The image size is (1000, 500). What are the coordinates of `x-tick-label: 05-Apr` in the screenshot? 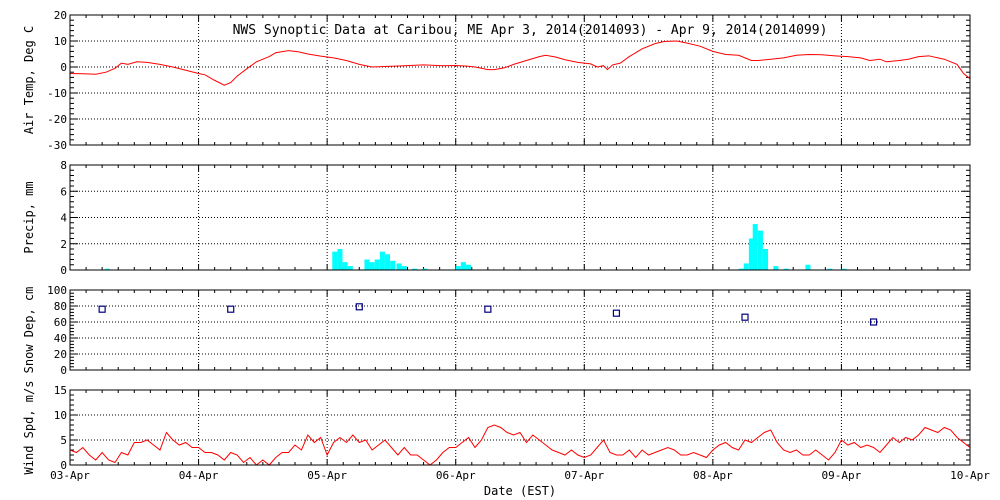 It's located at (327, 475).